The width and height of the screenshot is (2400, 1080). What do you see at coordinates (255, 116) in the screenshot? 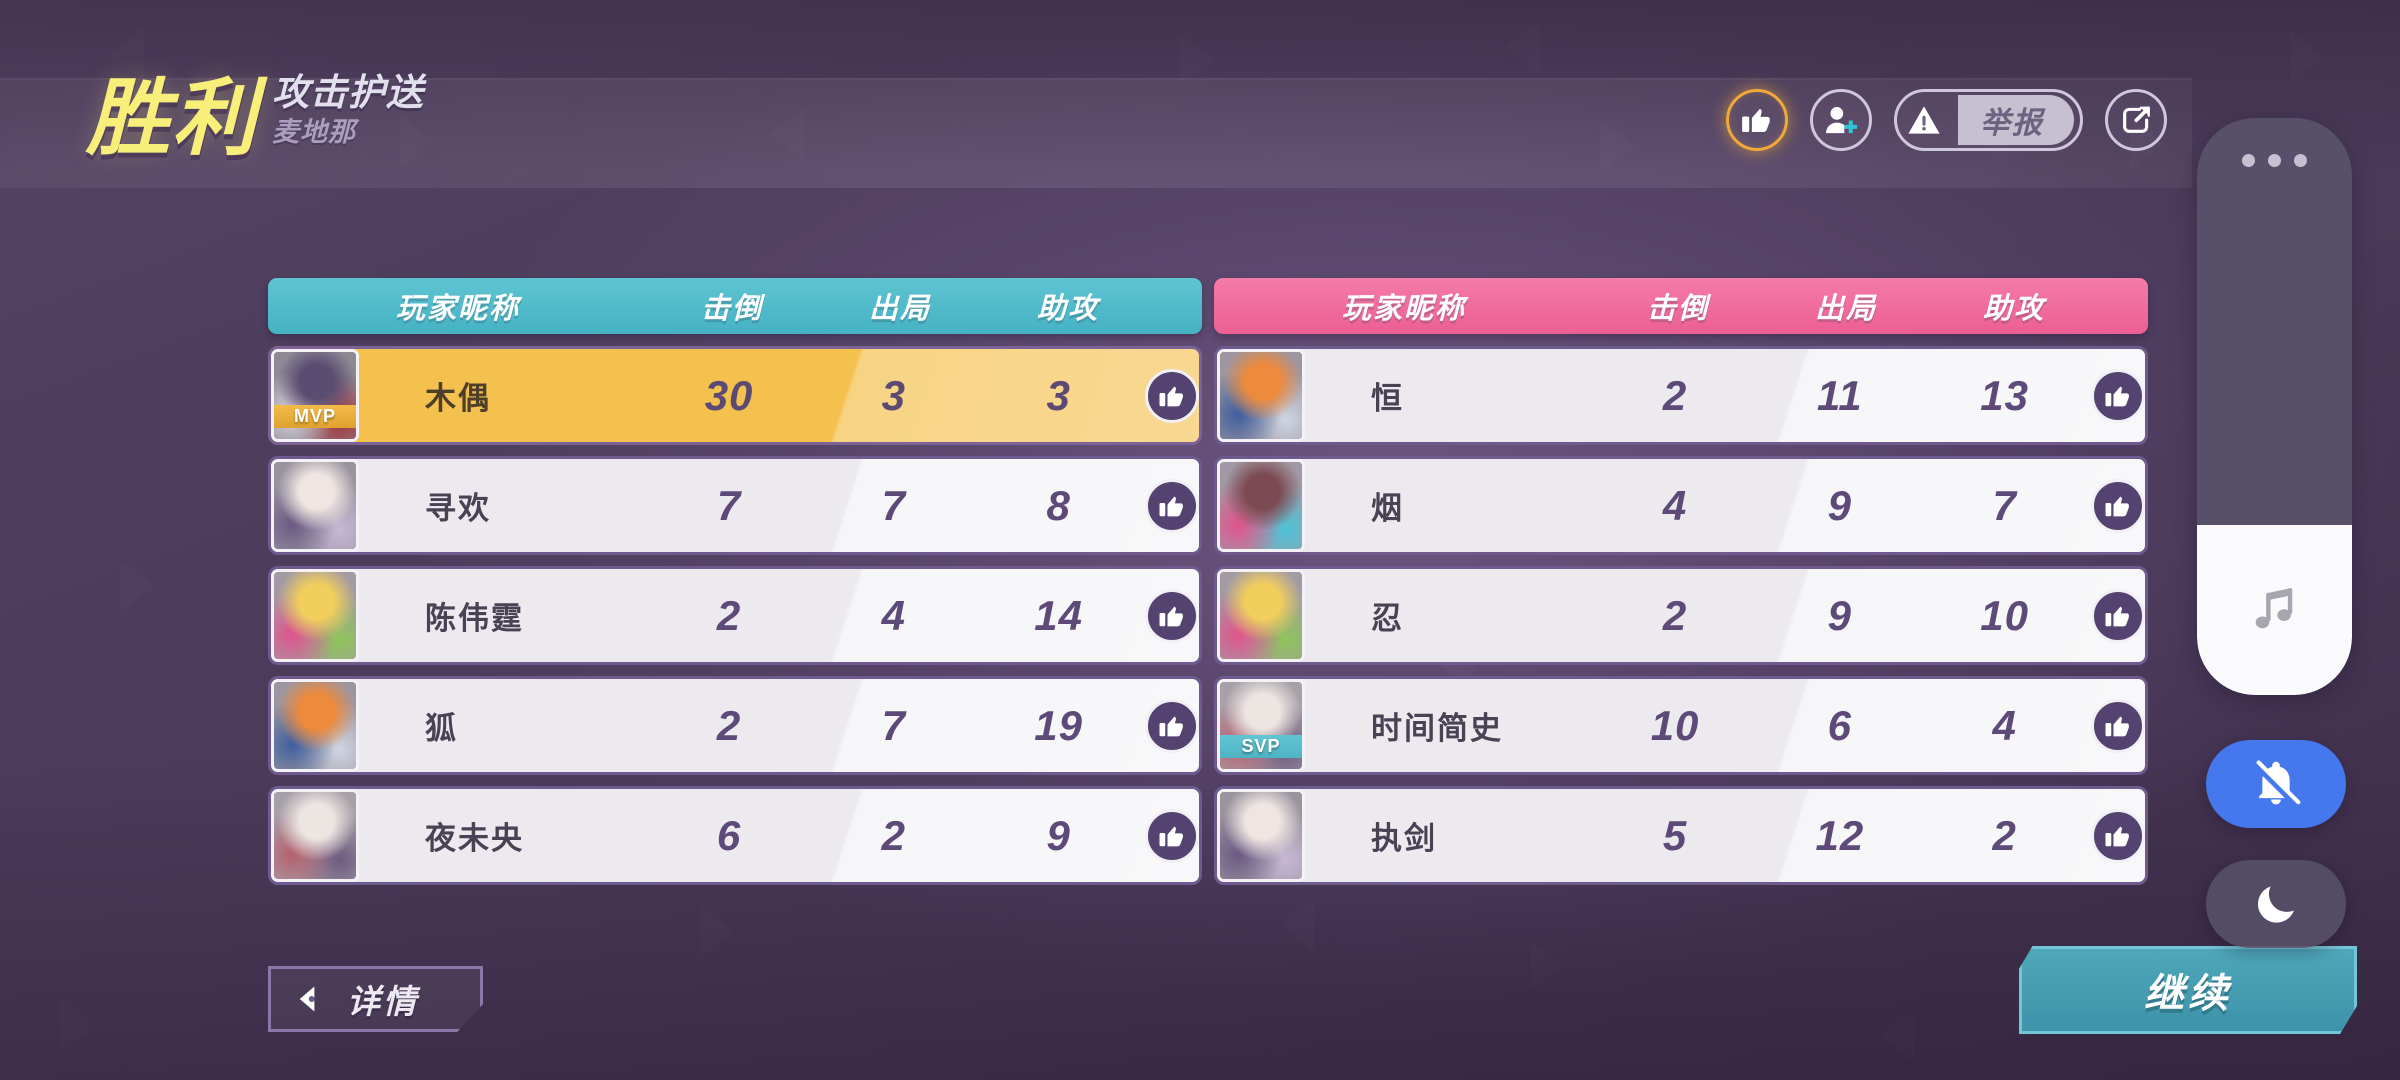
I see `title-block: 胜利 攻击护送 麦地那` at bounding box center [255, 116].